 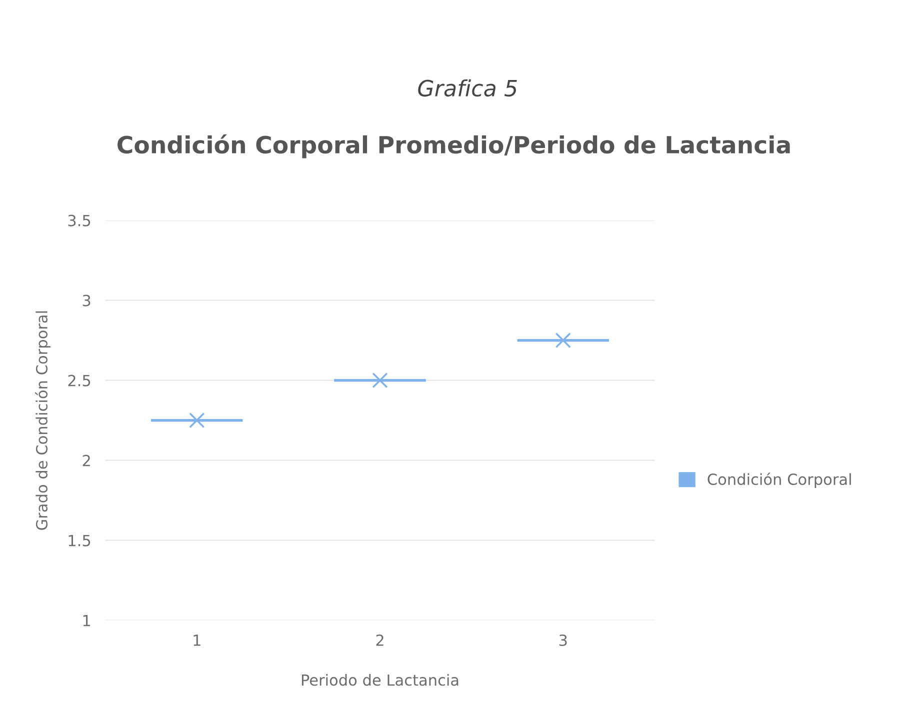 I want to click on y-axis-title: Grado de Condición Corporal, so click(x=42, y=420).